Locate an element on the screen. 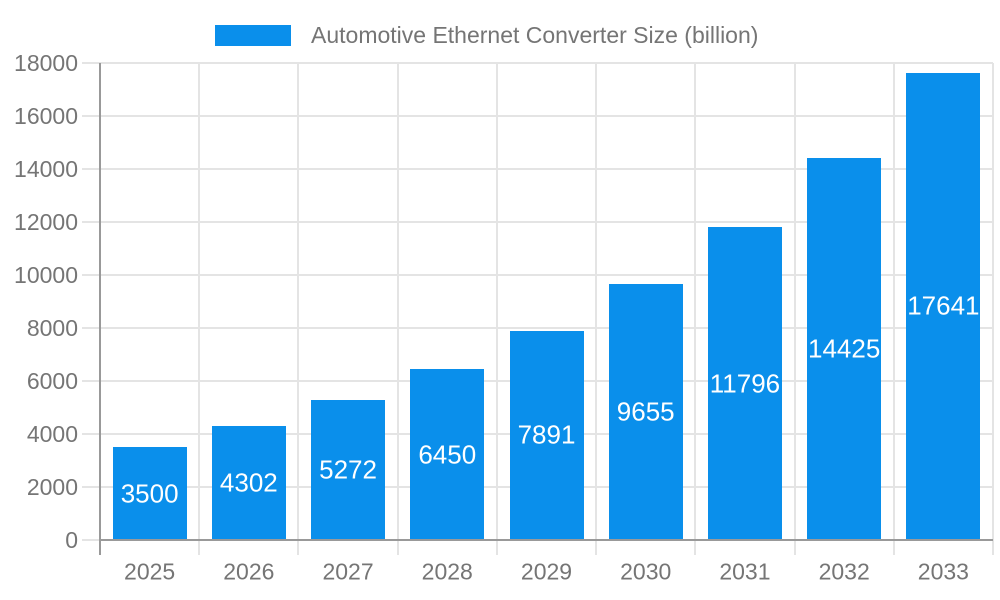 The width and height of the screenshot is (1000, 600). x-axis-tick-label: 2030 is located at coordinates (646, 571).